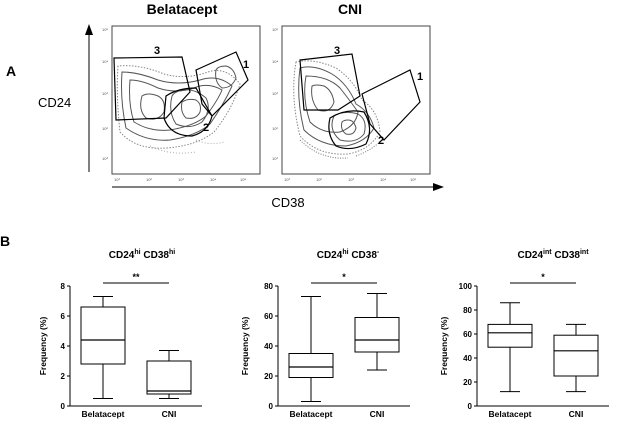  What do you see at coordinates (391, 105) in the screenshot?
I see `gate-1-cni` at bounding box center [391, 105].